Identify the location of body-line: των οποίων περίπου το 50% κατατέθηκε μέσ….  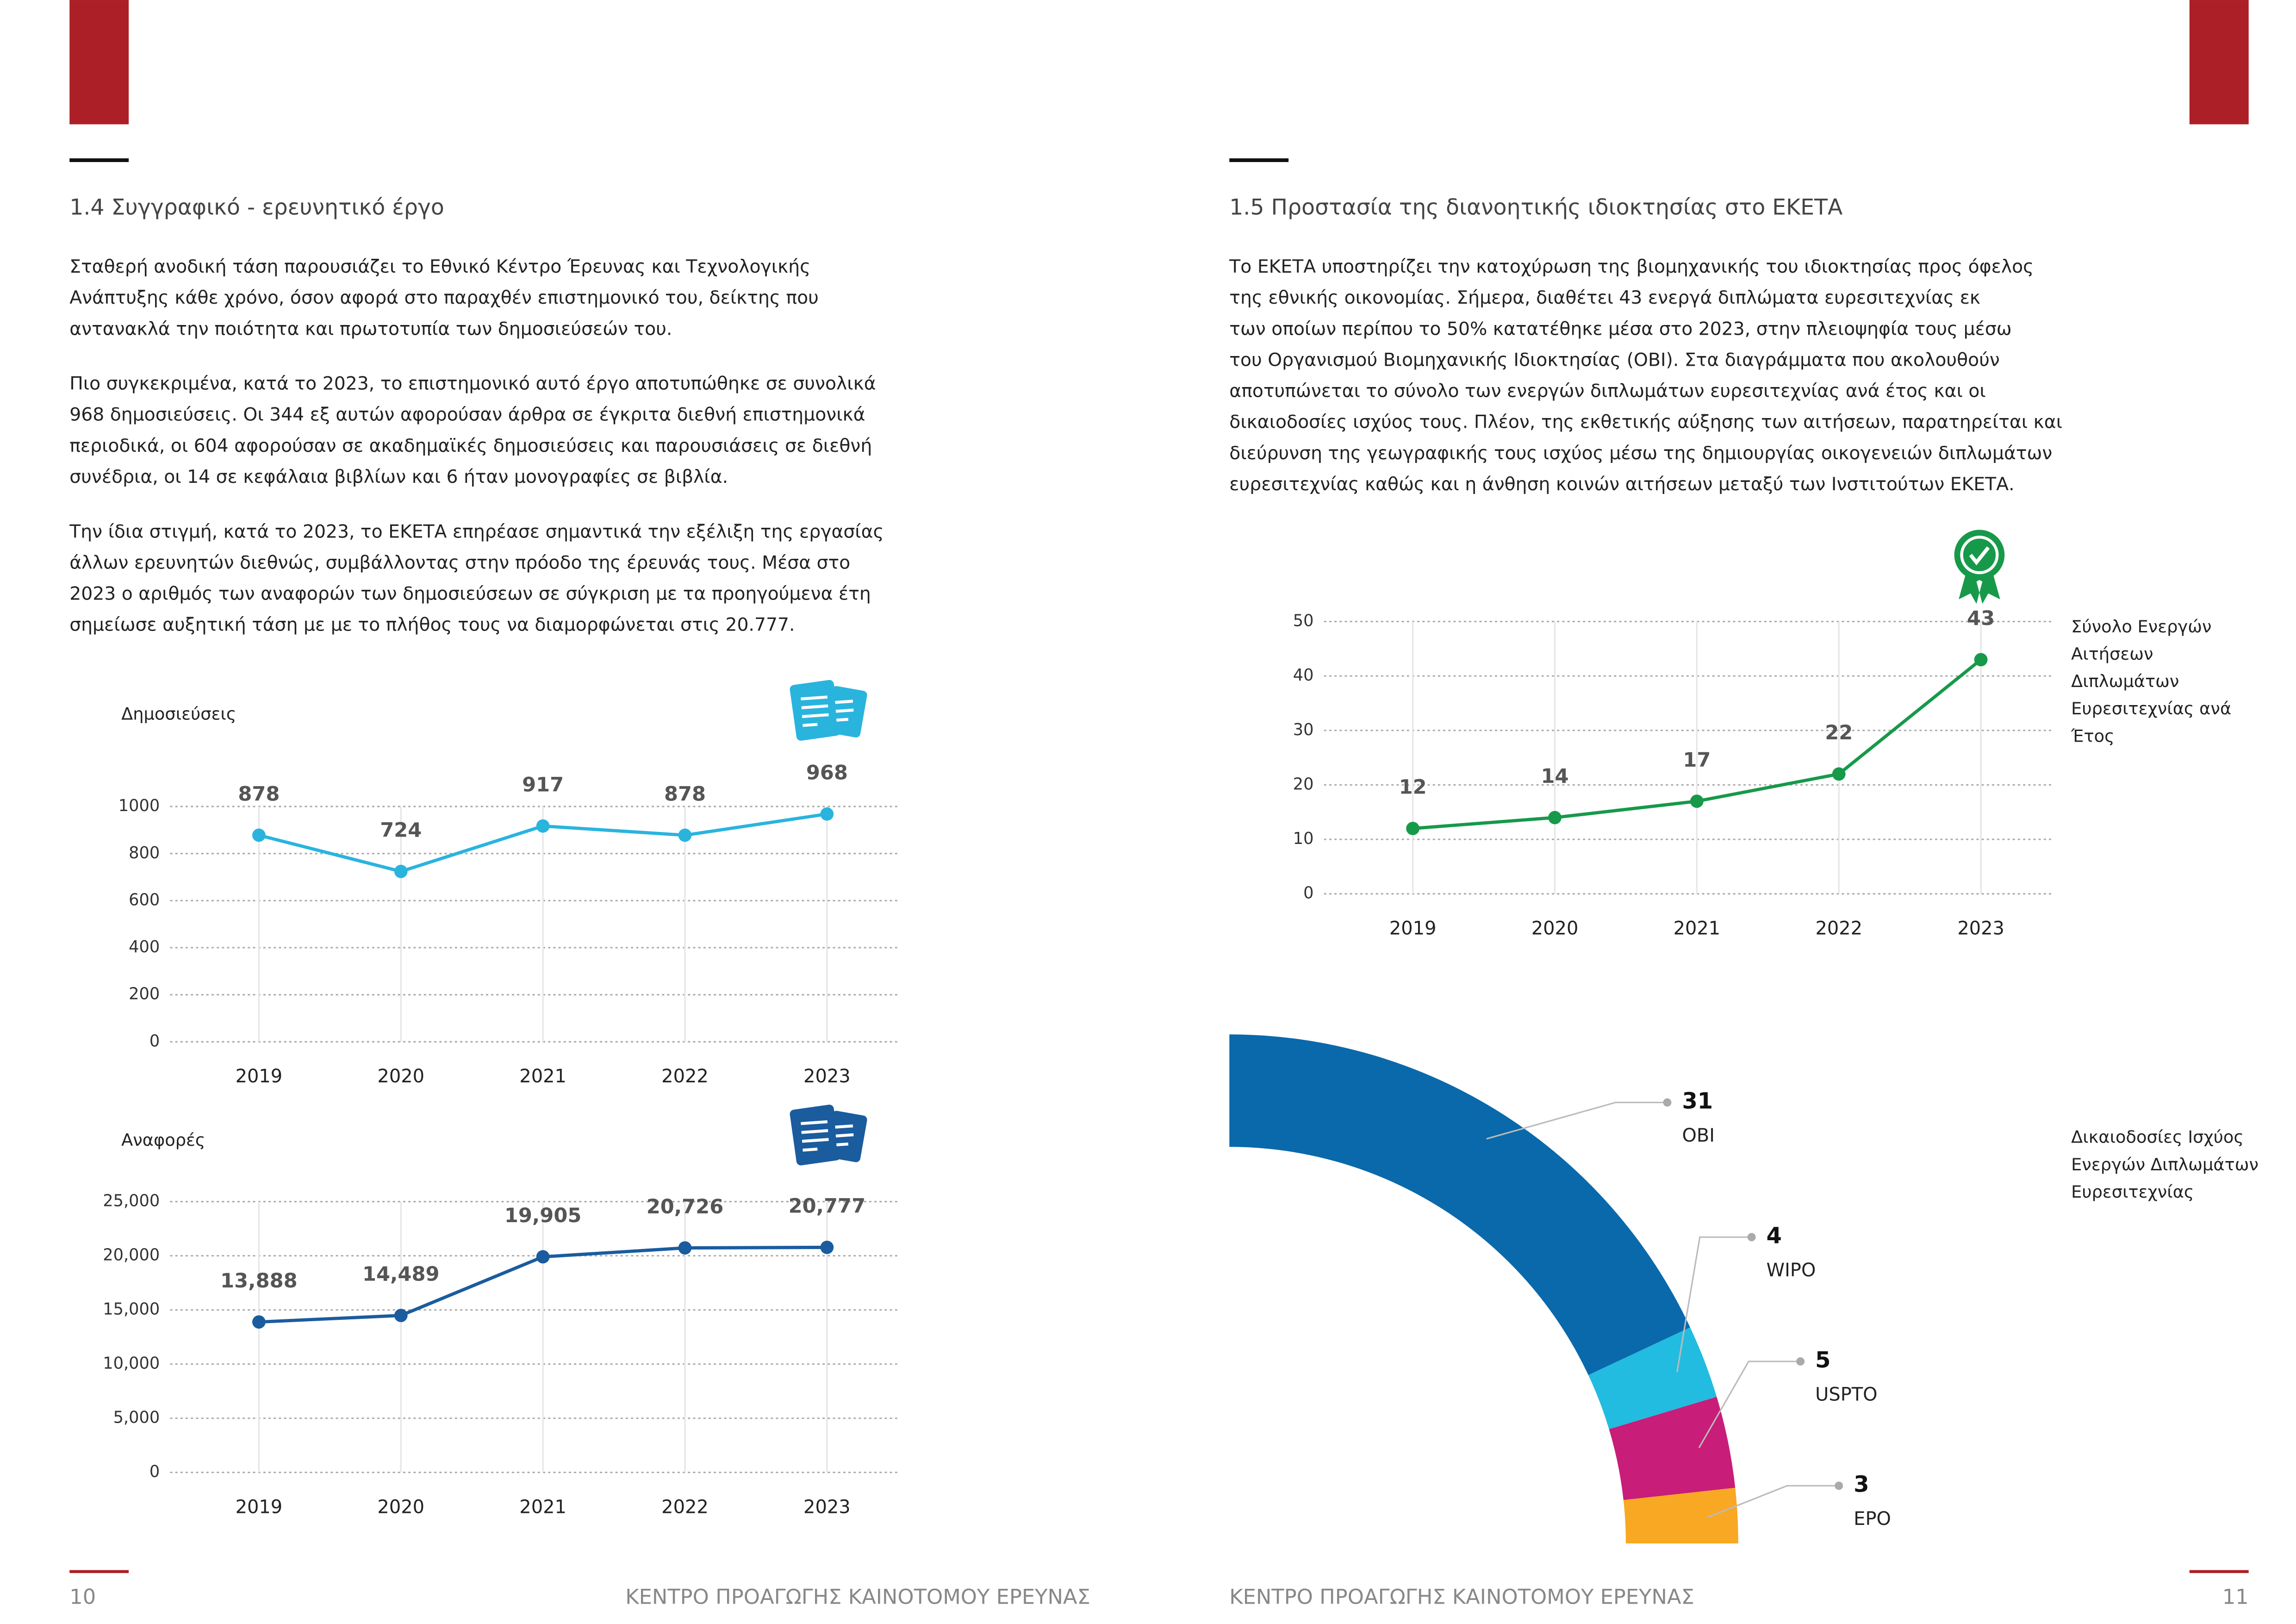
(1620, 329).